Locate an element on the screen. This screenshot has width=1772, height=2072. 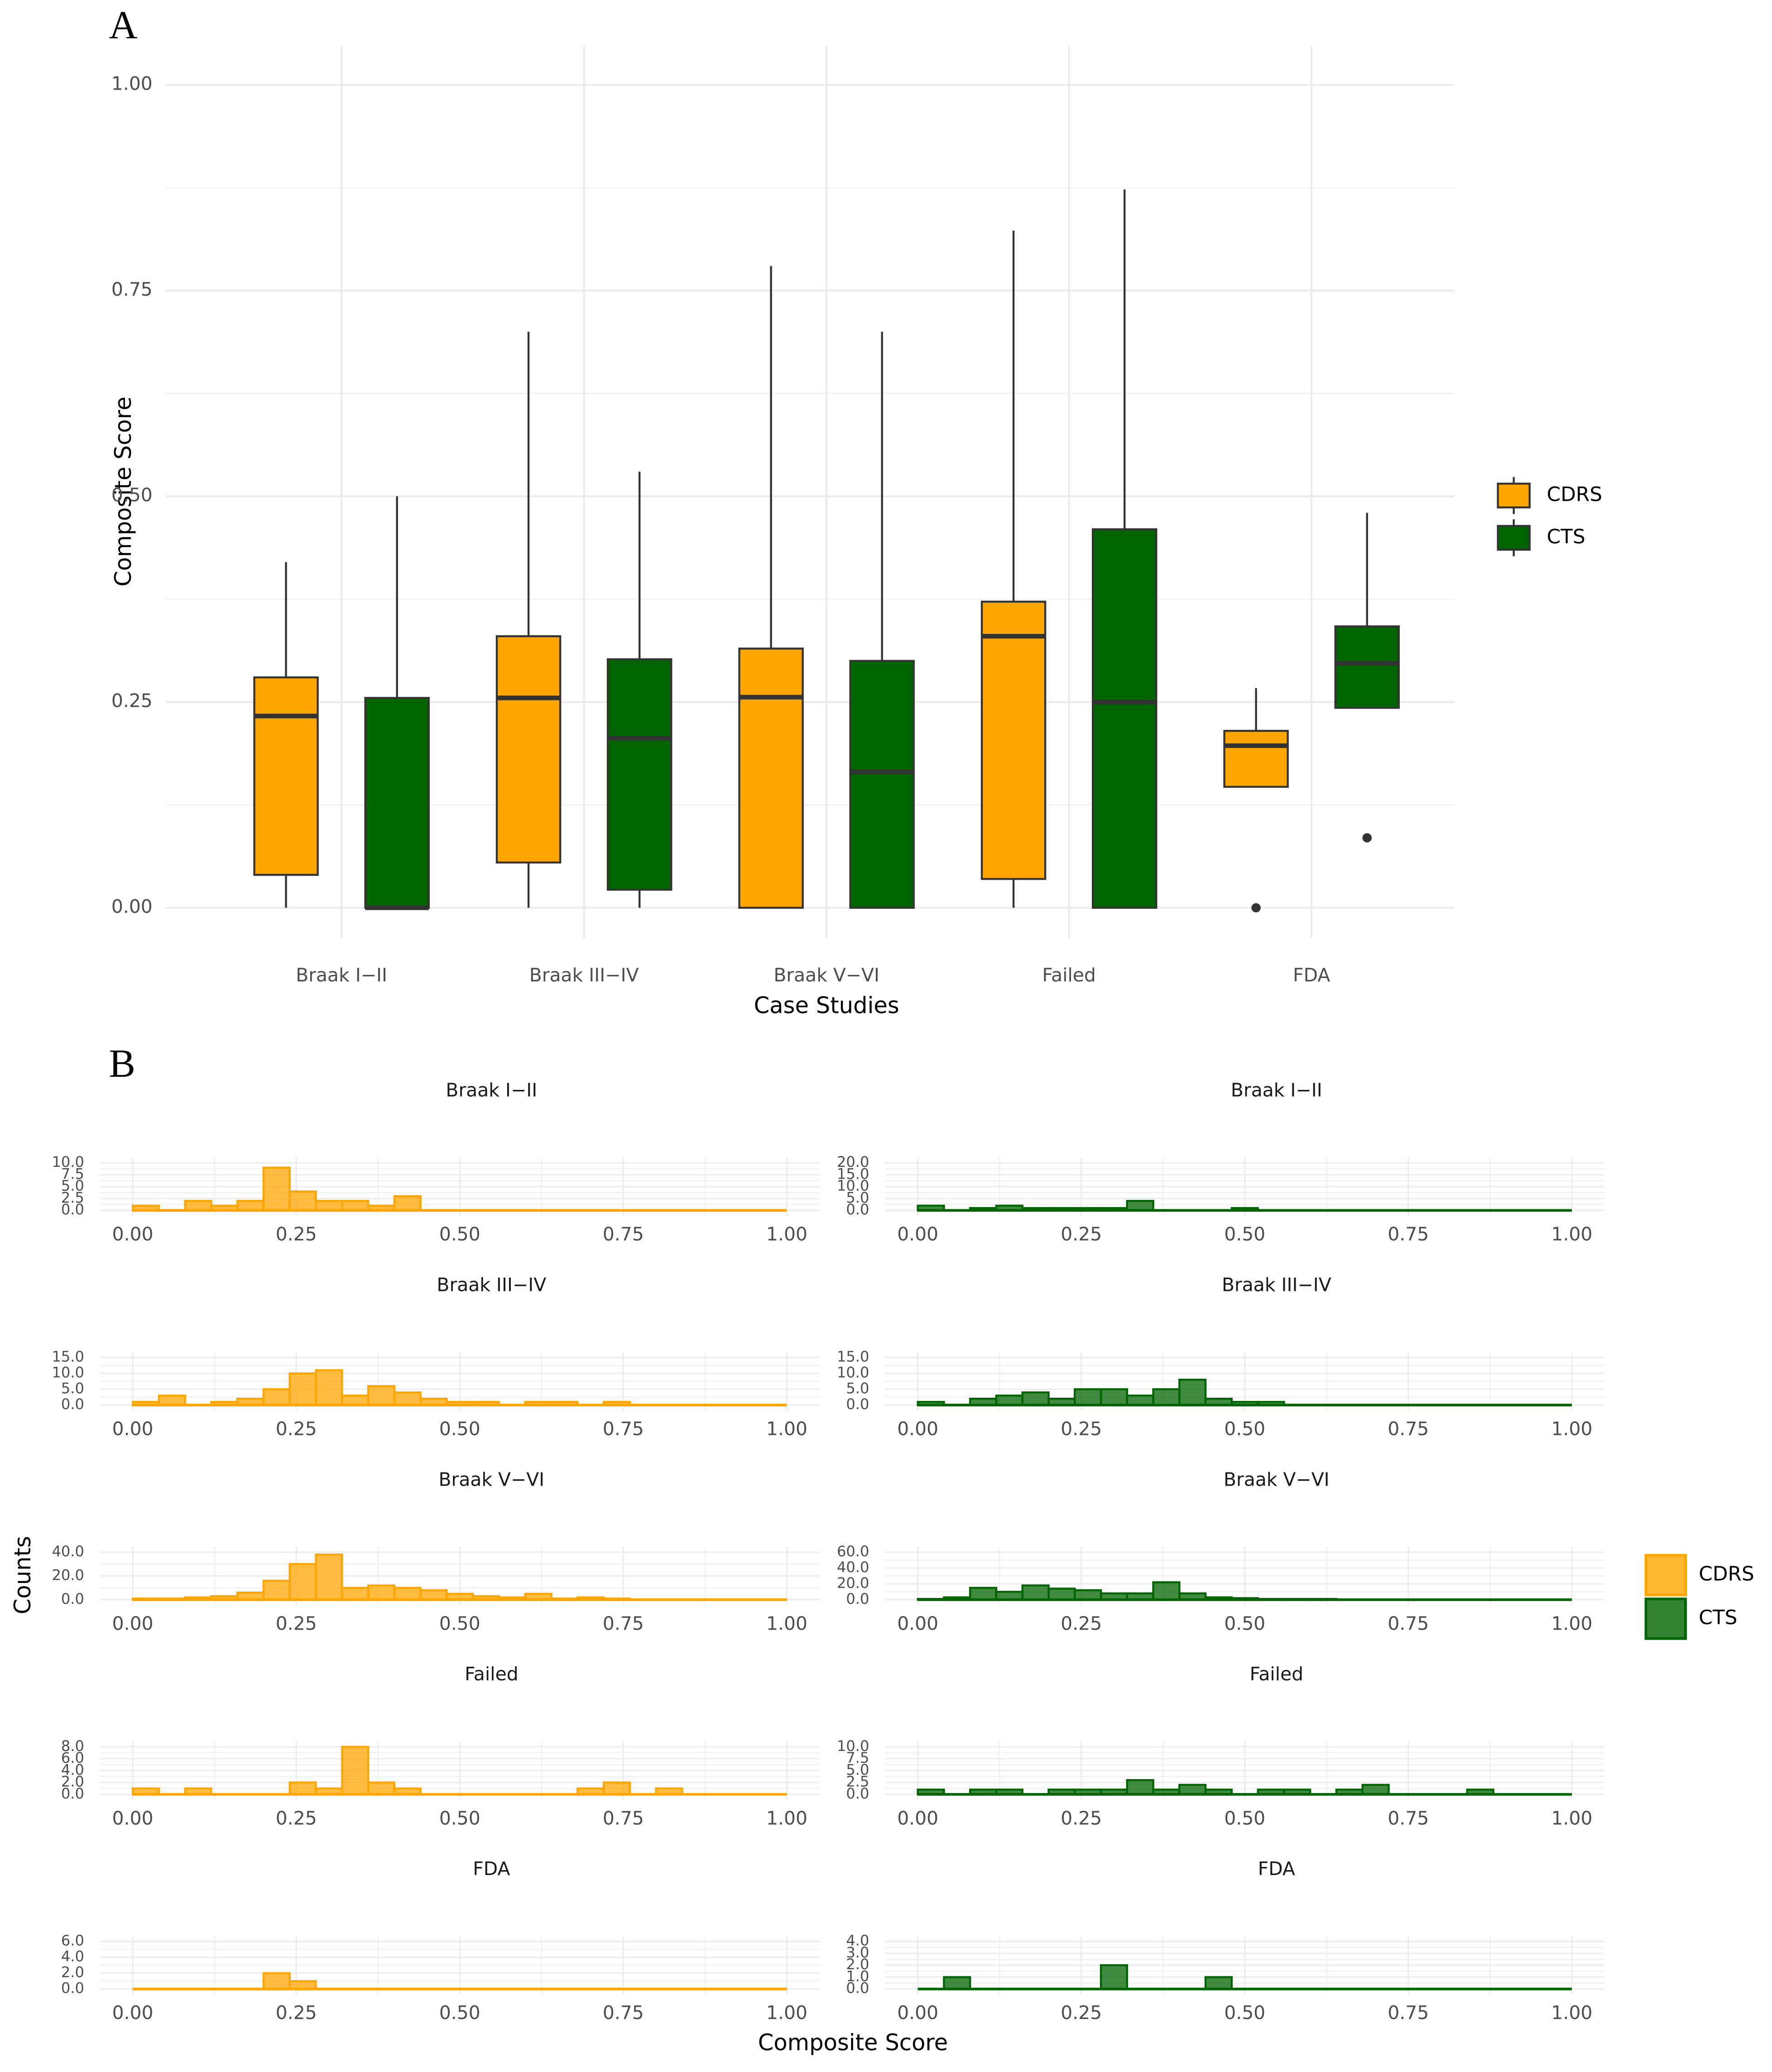
y-axis-title: Counts is located at coordinates (23, 1575).